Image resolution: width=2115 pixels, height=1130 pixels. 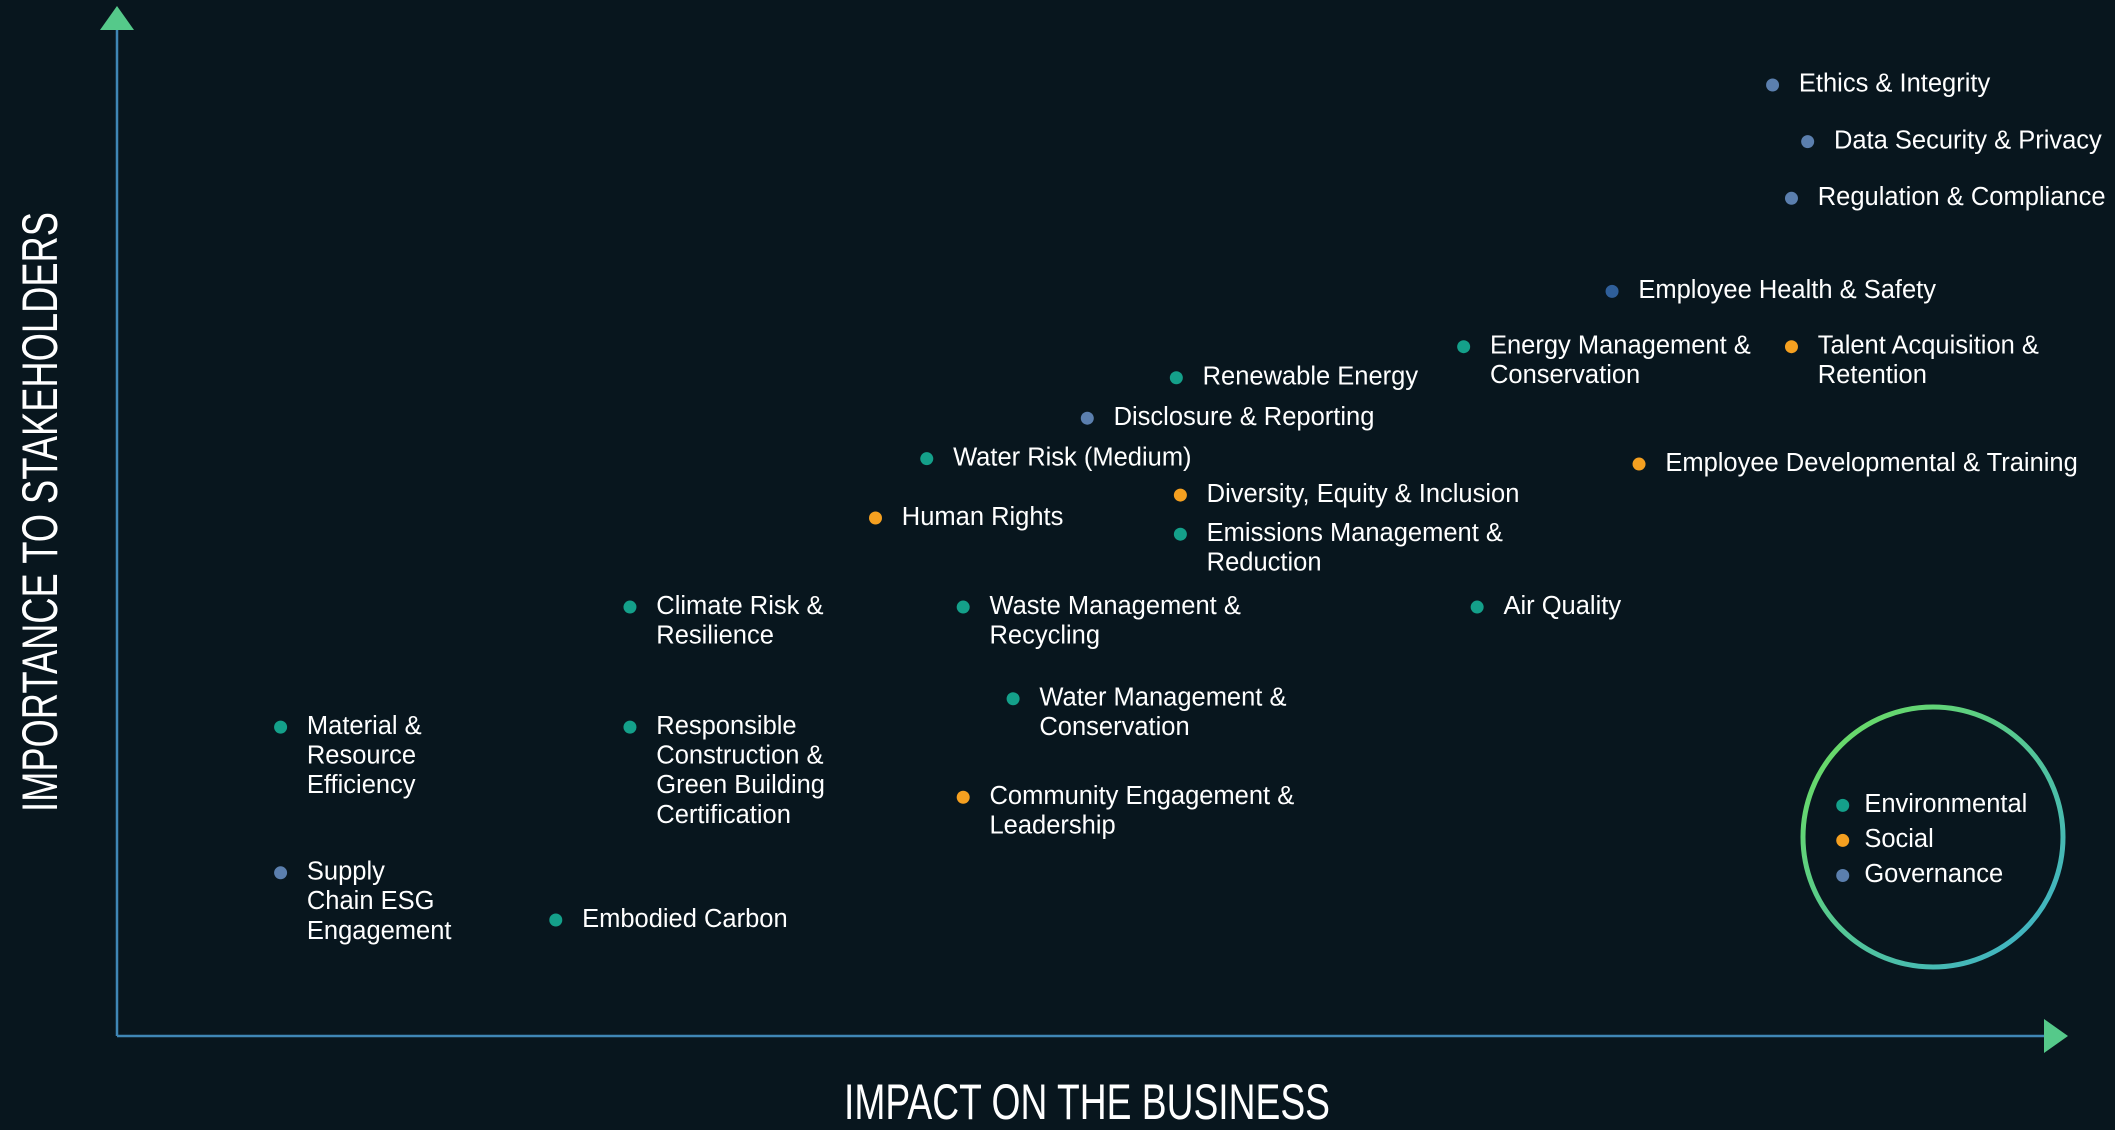 I want to click on node-label: Leadership, so click(x=1052, y=826).